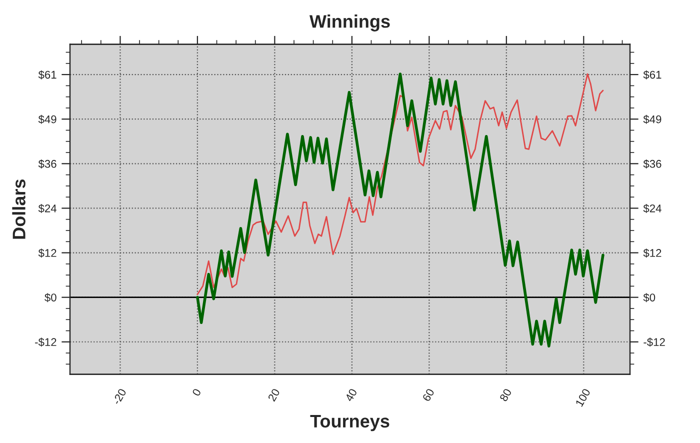 This screenshot has width=700, height=443. I want to click on y2-tick-label: $12, so click(652, 253).